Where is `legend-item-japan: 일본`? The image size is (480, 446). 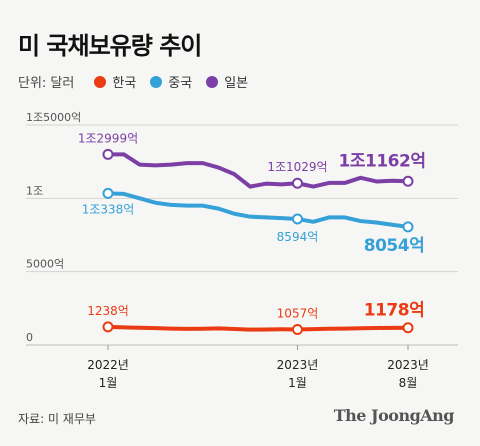
legend-item-japan: 일본 is located at coordinates (227, 81).